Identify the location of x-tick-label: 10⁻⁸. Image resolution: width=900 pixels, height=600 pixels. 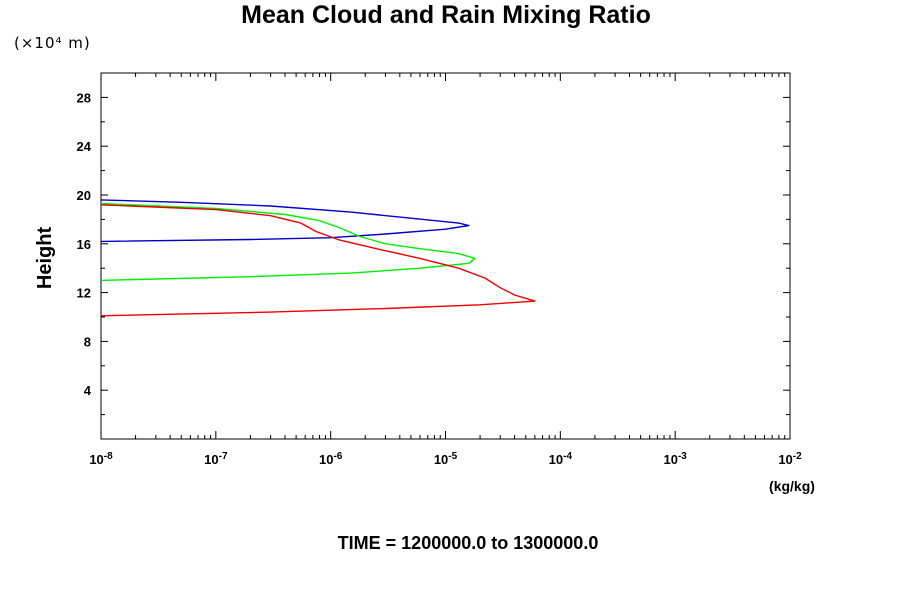
(101, 459).